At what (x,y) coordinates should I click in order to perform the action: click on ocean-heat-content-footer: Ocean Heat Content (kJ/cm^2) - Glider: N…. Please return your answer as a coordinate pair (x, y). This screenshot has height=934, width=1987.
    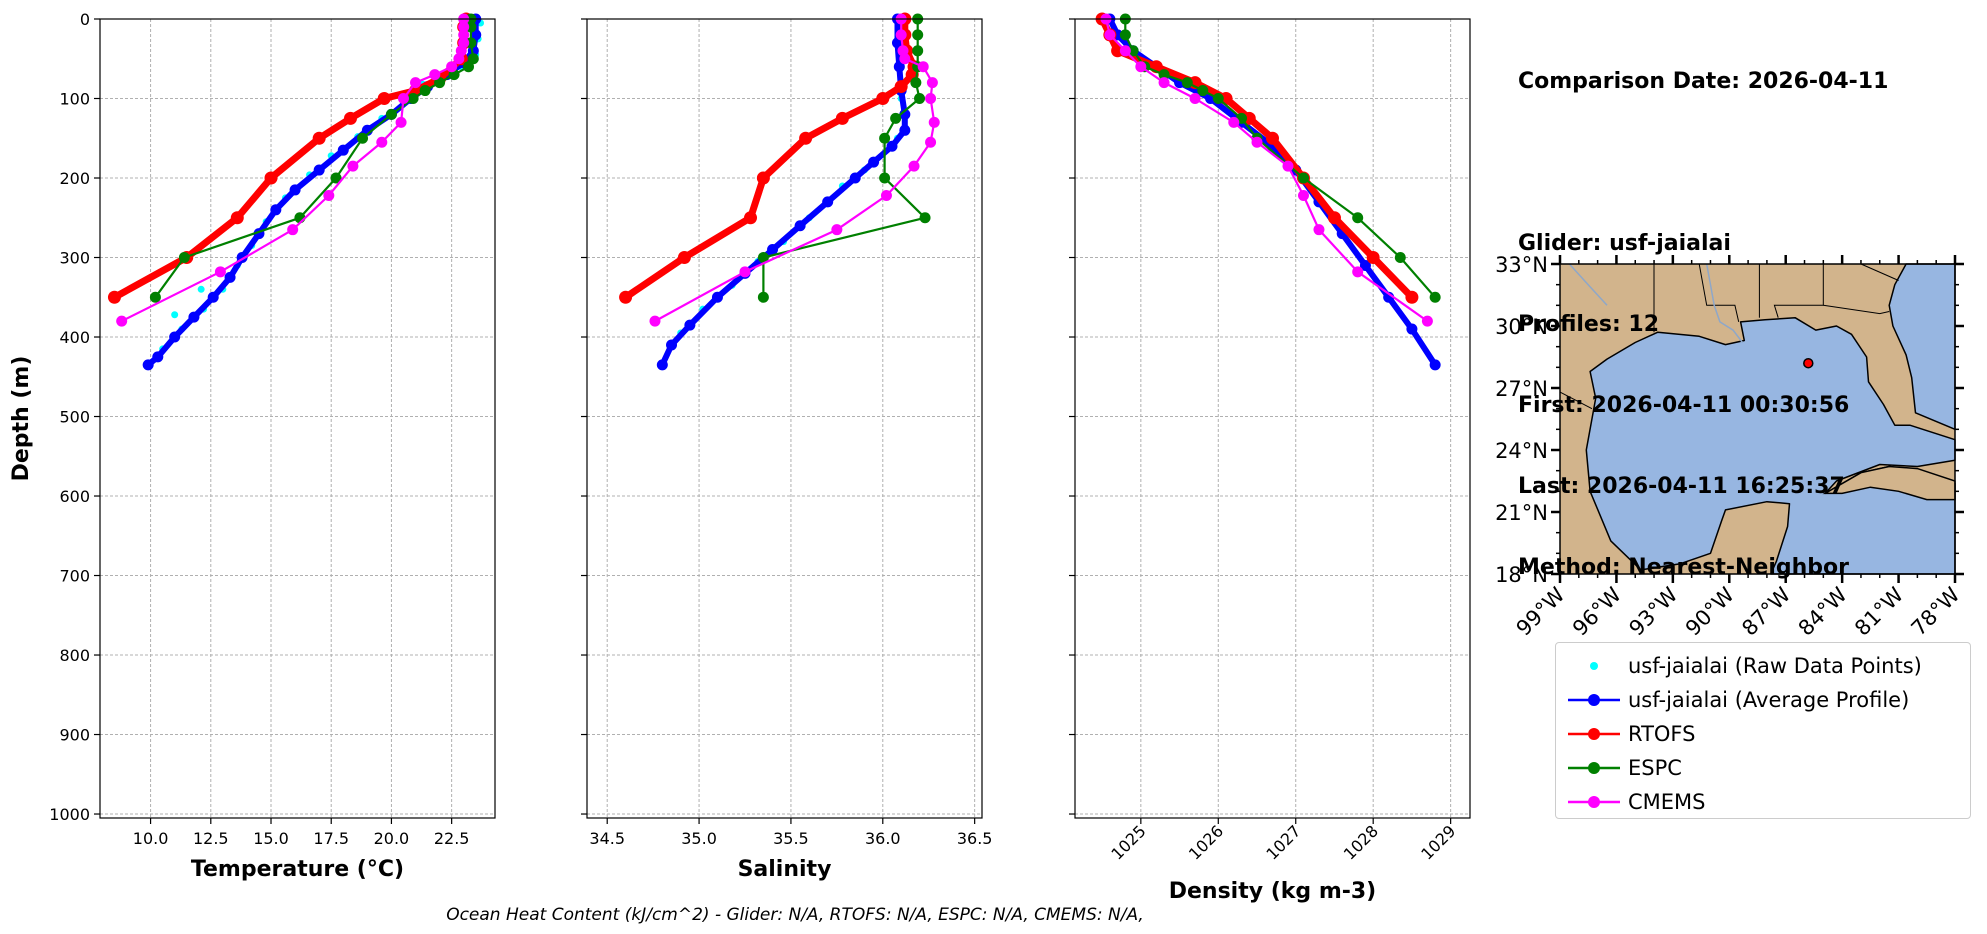
    Looking at the image, I should click on (795, 915).